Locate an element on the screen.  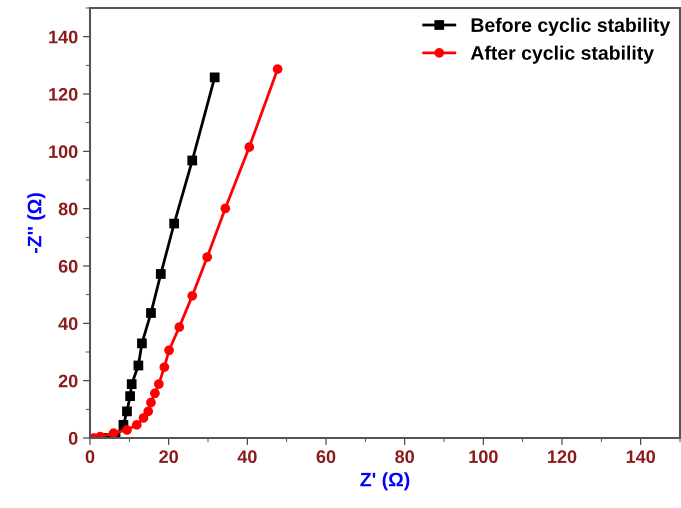
x-tick-label: 80 is located at coordinates (404, 457).